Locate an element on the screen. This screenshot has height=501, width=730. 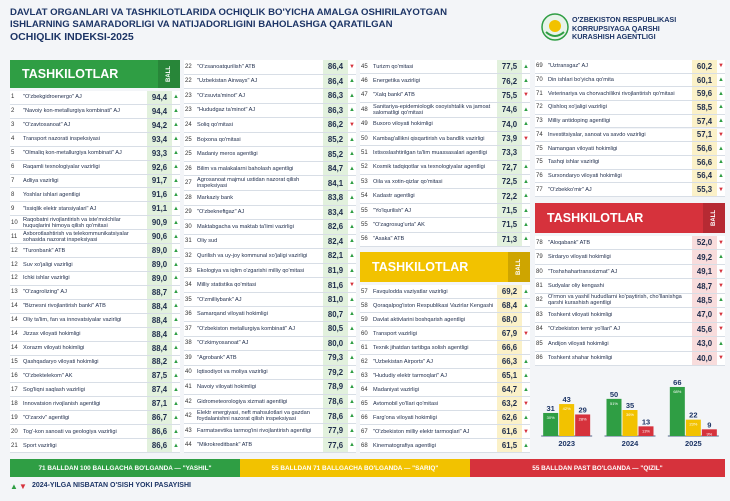
trend: ▼ is located at coordinates (721, 286).